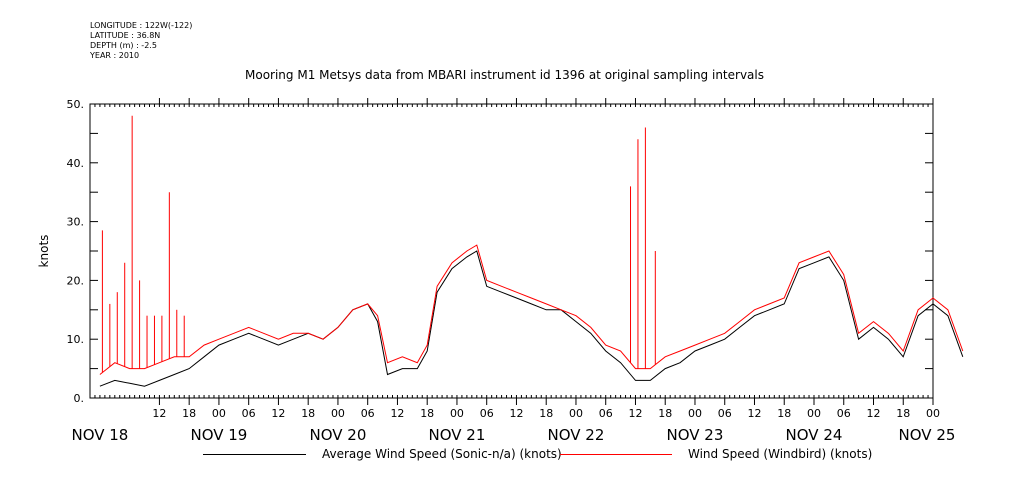 The height and width of the screenshot is (504, 1009). I want to click on x-day-label: NOV 22, so click(576, 435).